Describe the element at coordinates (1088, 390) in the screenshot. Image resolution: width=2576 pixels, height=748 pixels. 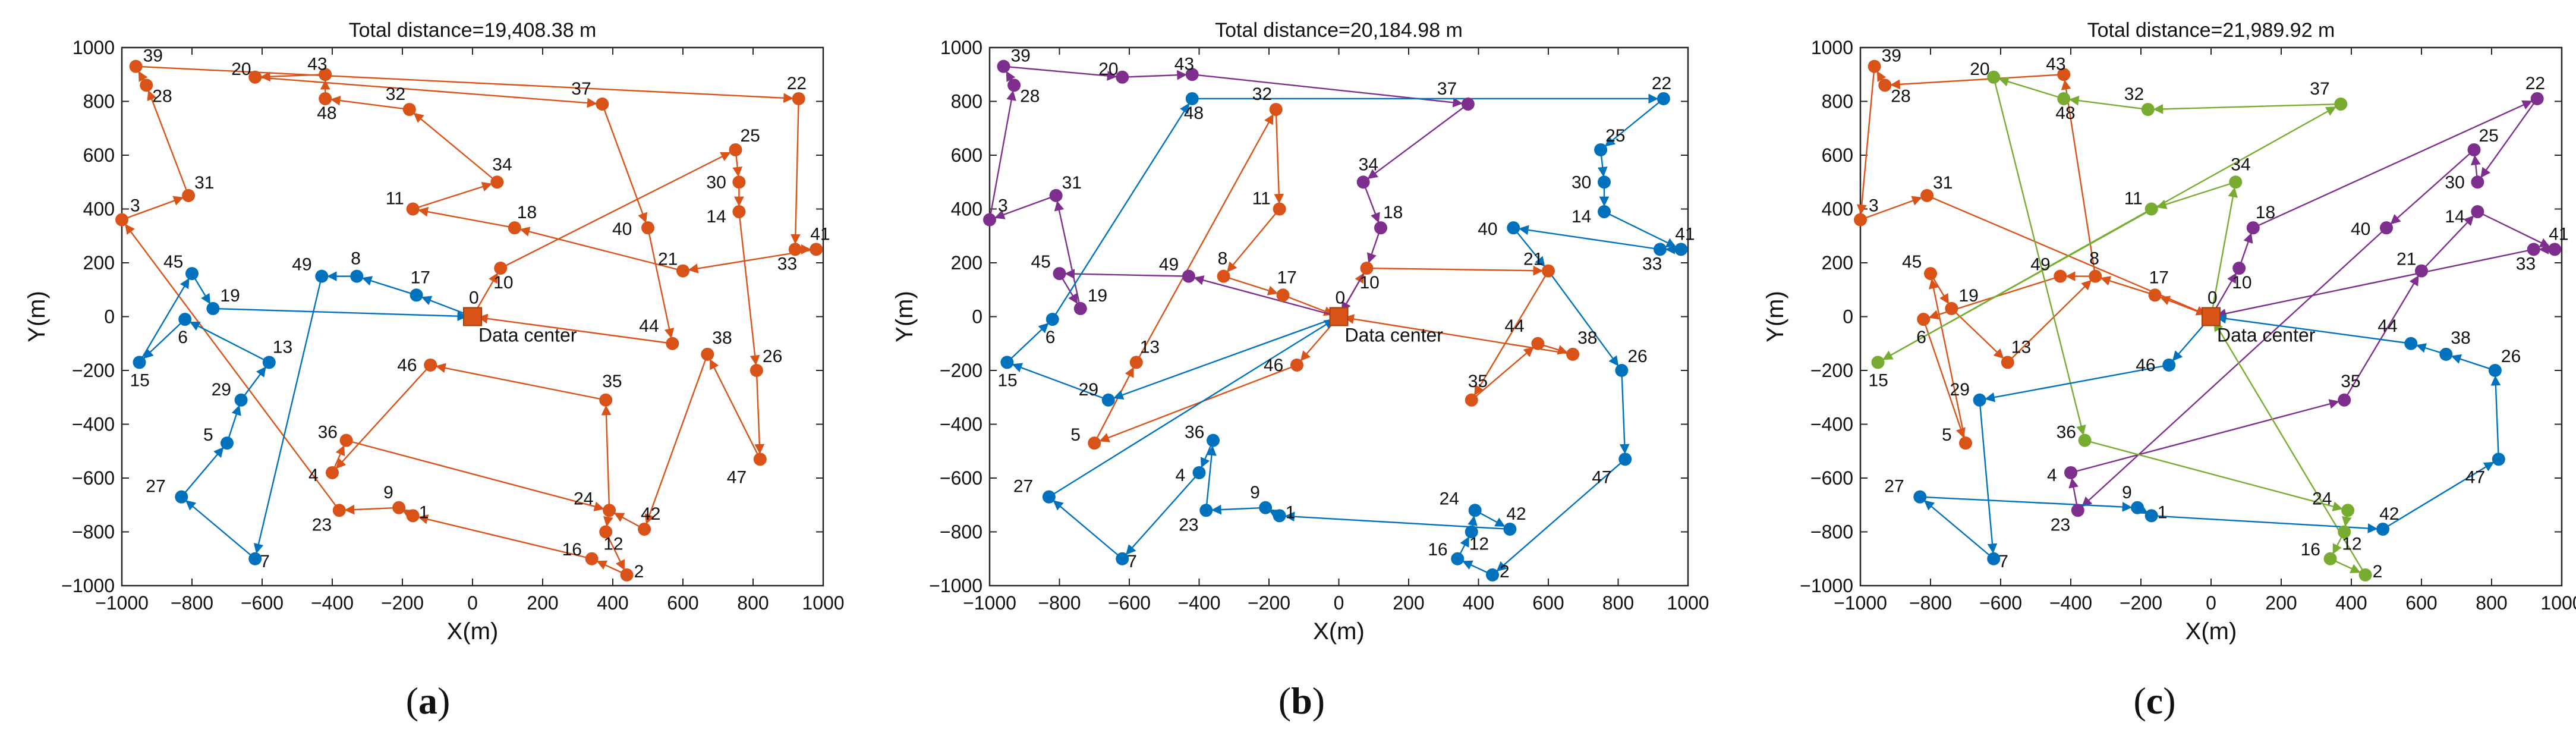
I see `node-label: 29` at that location.